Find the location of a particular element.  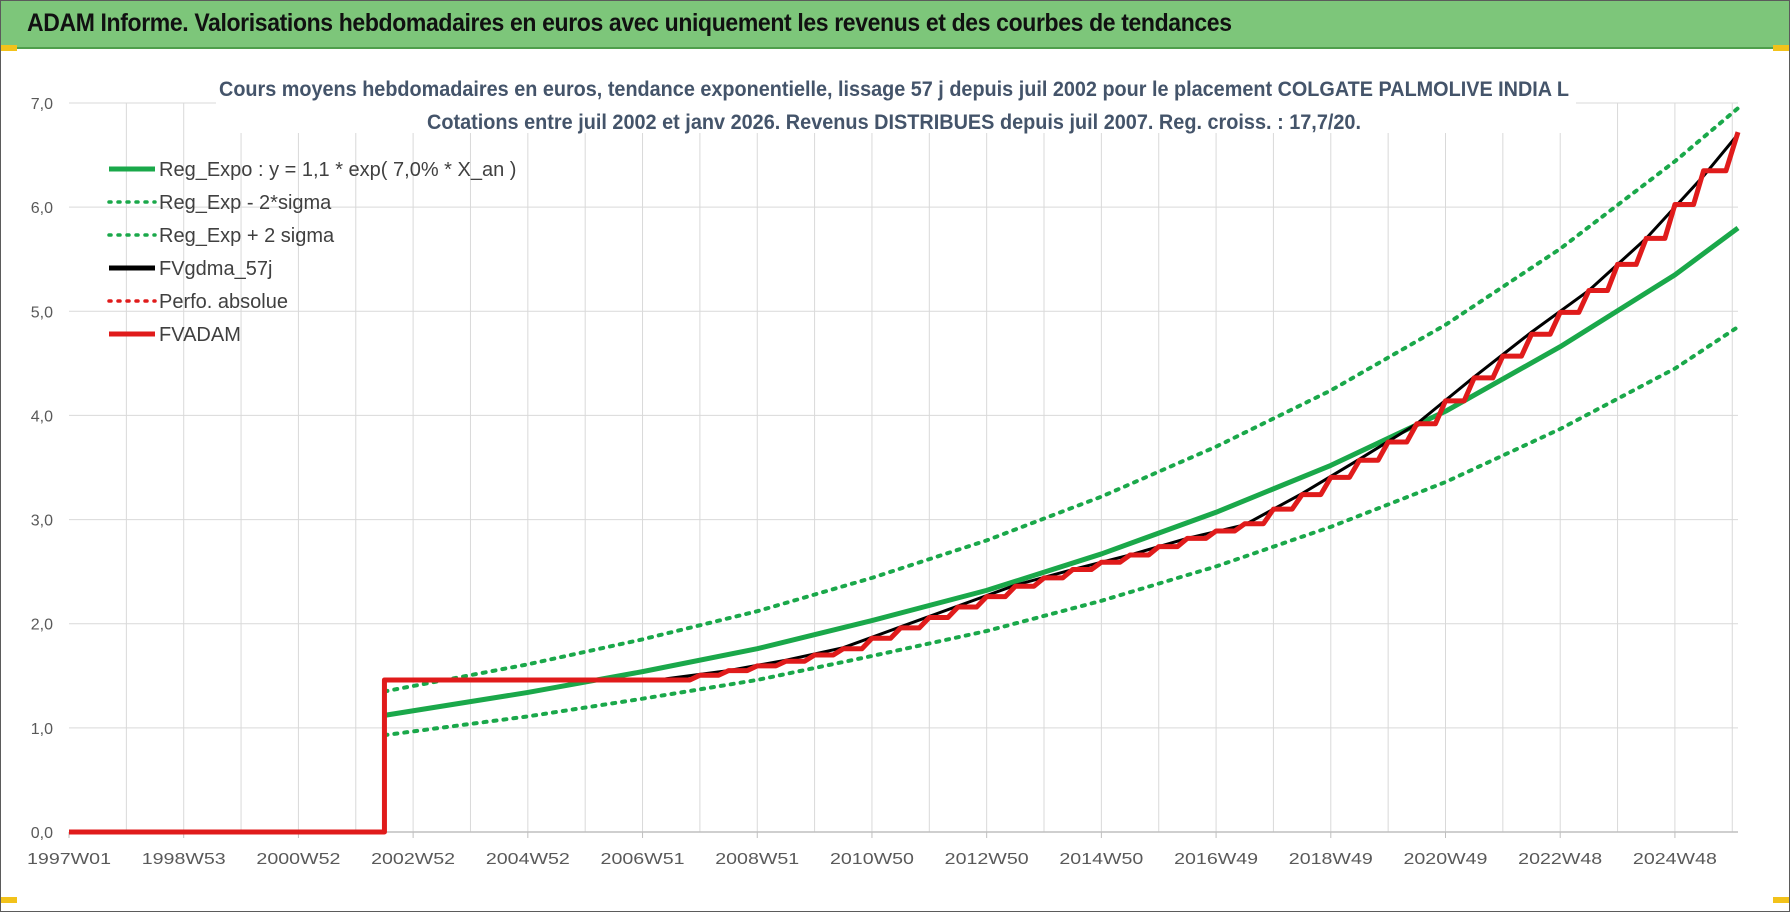

x-tick-label: 2024W48 is located at coordinates (1675, 859).